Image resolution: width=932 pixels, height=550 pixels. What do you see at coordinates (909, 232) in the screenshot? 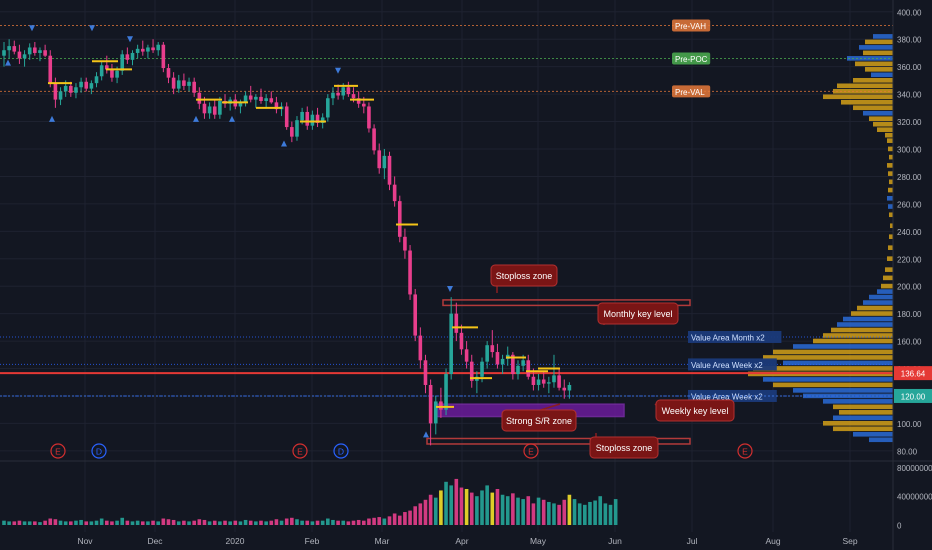
I see `y-tick-label: 240.00` at bounding box center [909, 232].